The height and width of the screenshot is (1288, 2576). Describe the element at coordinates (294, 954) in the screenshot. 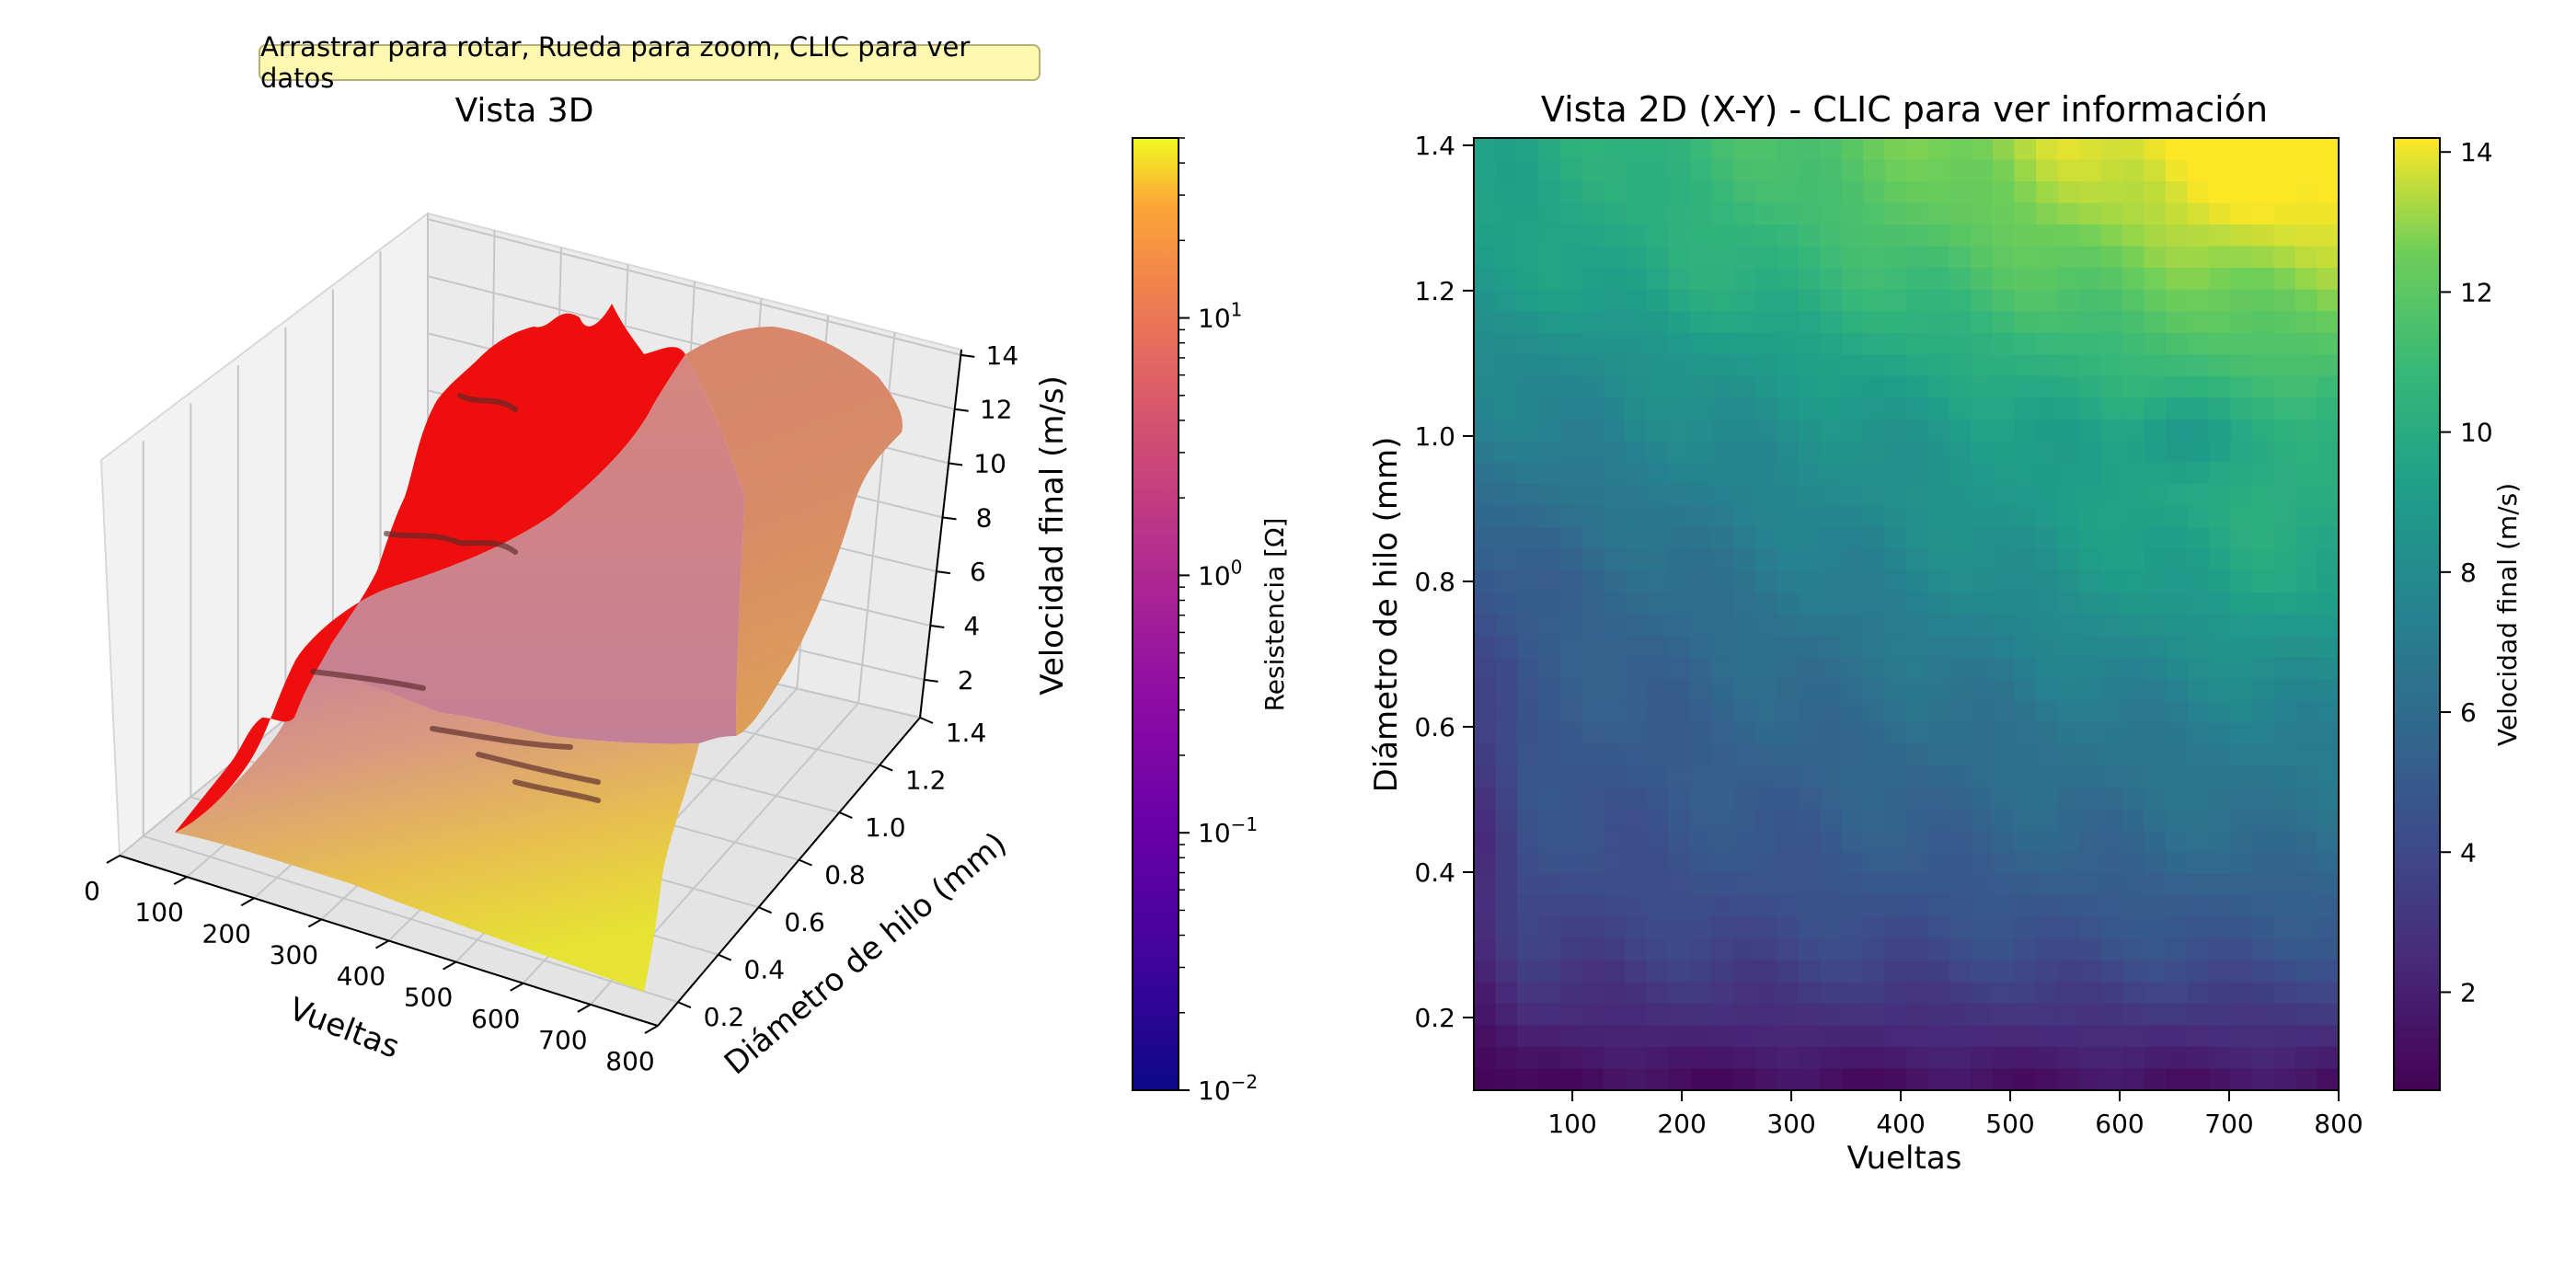

I see `x3d-tick-label: 300` at that location.